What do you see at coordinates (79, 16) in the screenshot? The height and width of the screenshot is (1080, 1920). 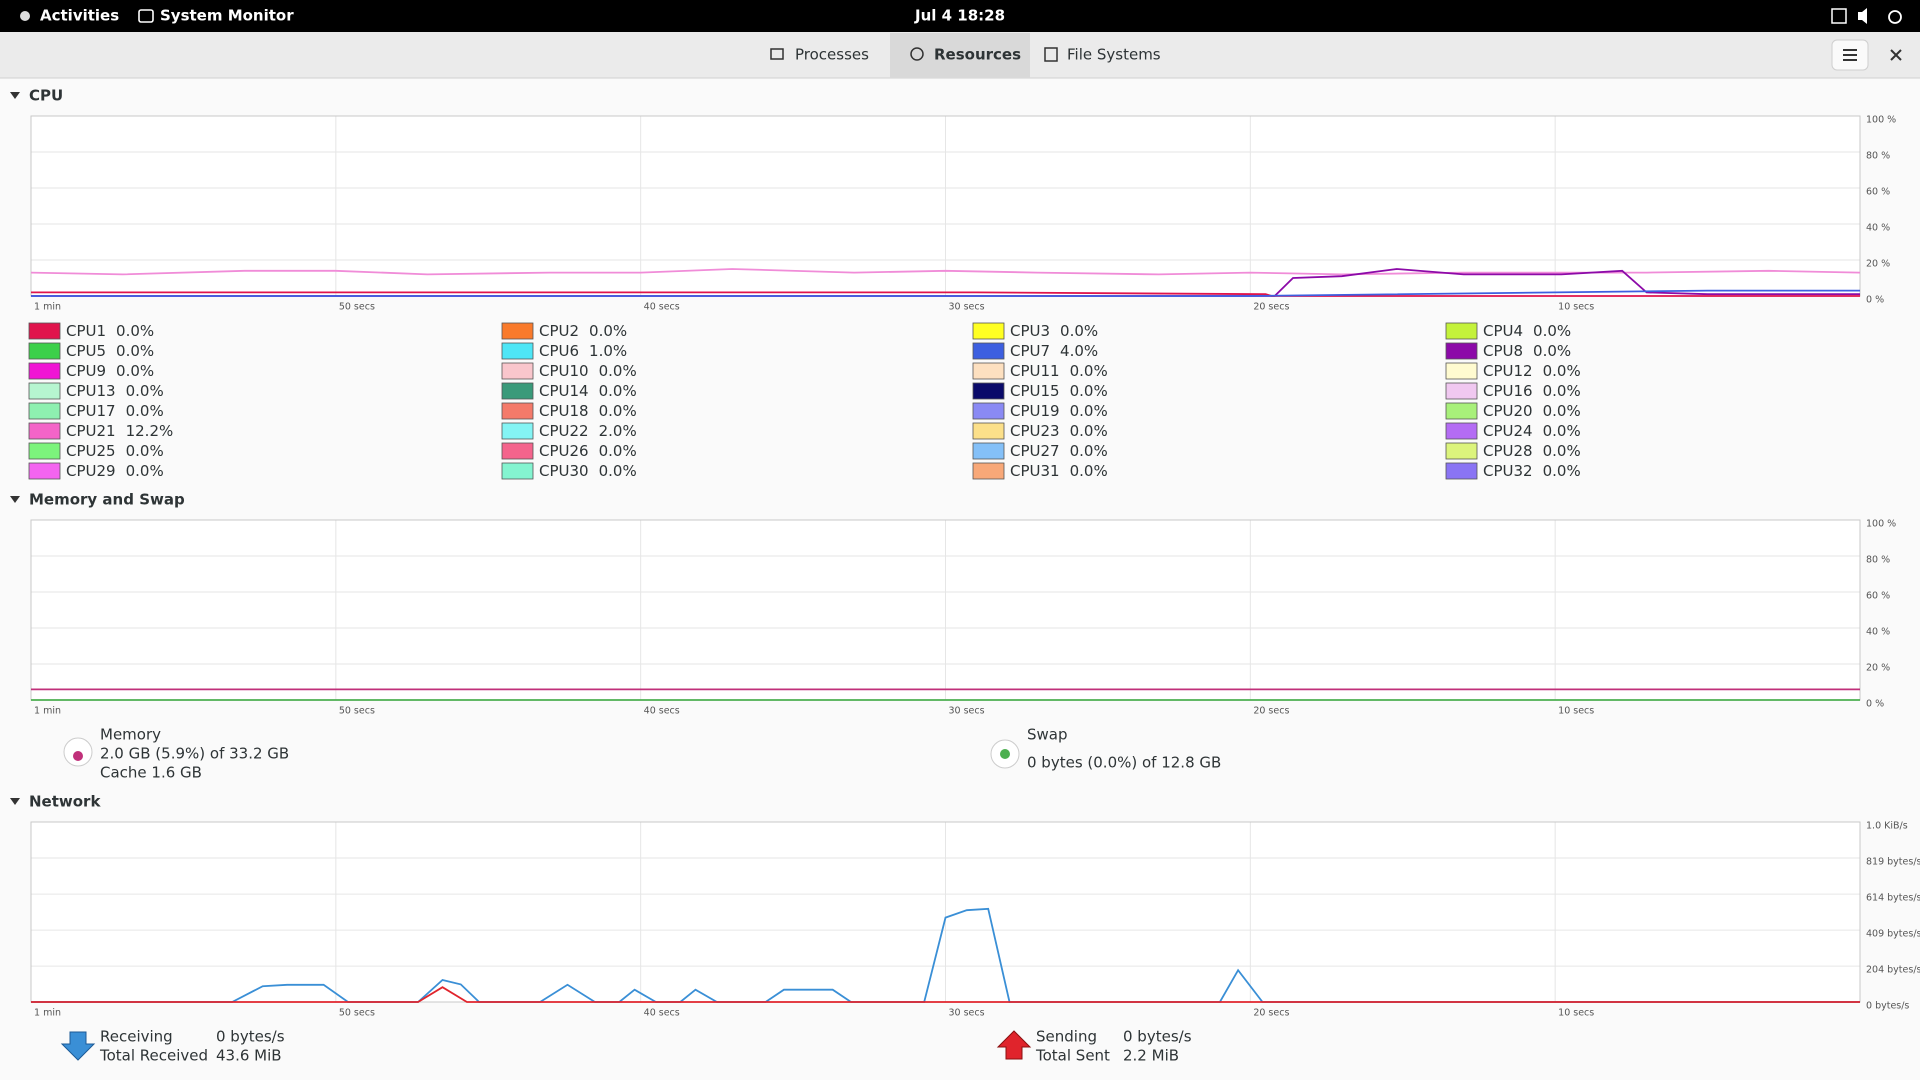 I see `activities: Activities` at bounding box center [79, 16].